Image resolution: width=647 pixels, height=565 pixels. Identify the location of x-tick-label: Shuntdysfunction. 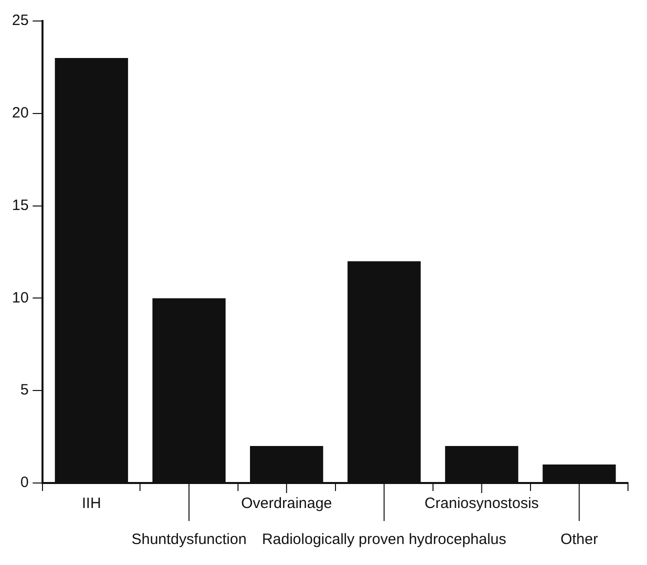
(189, 539).